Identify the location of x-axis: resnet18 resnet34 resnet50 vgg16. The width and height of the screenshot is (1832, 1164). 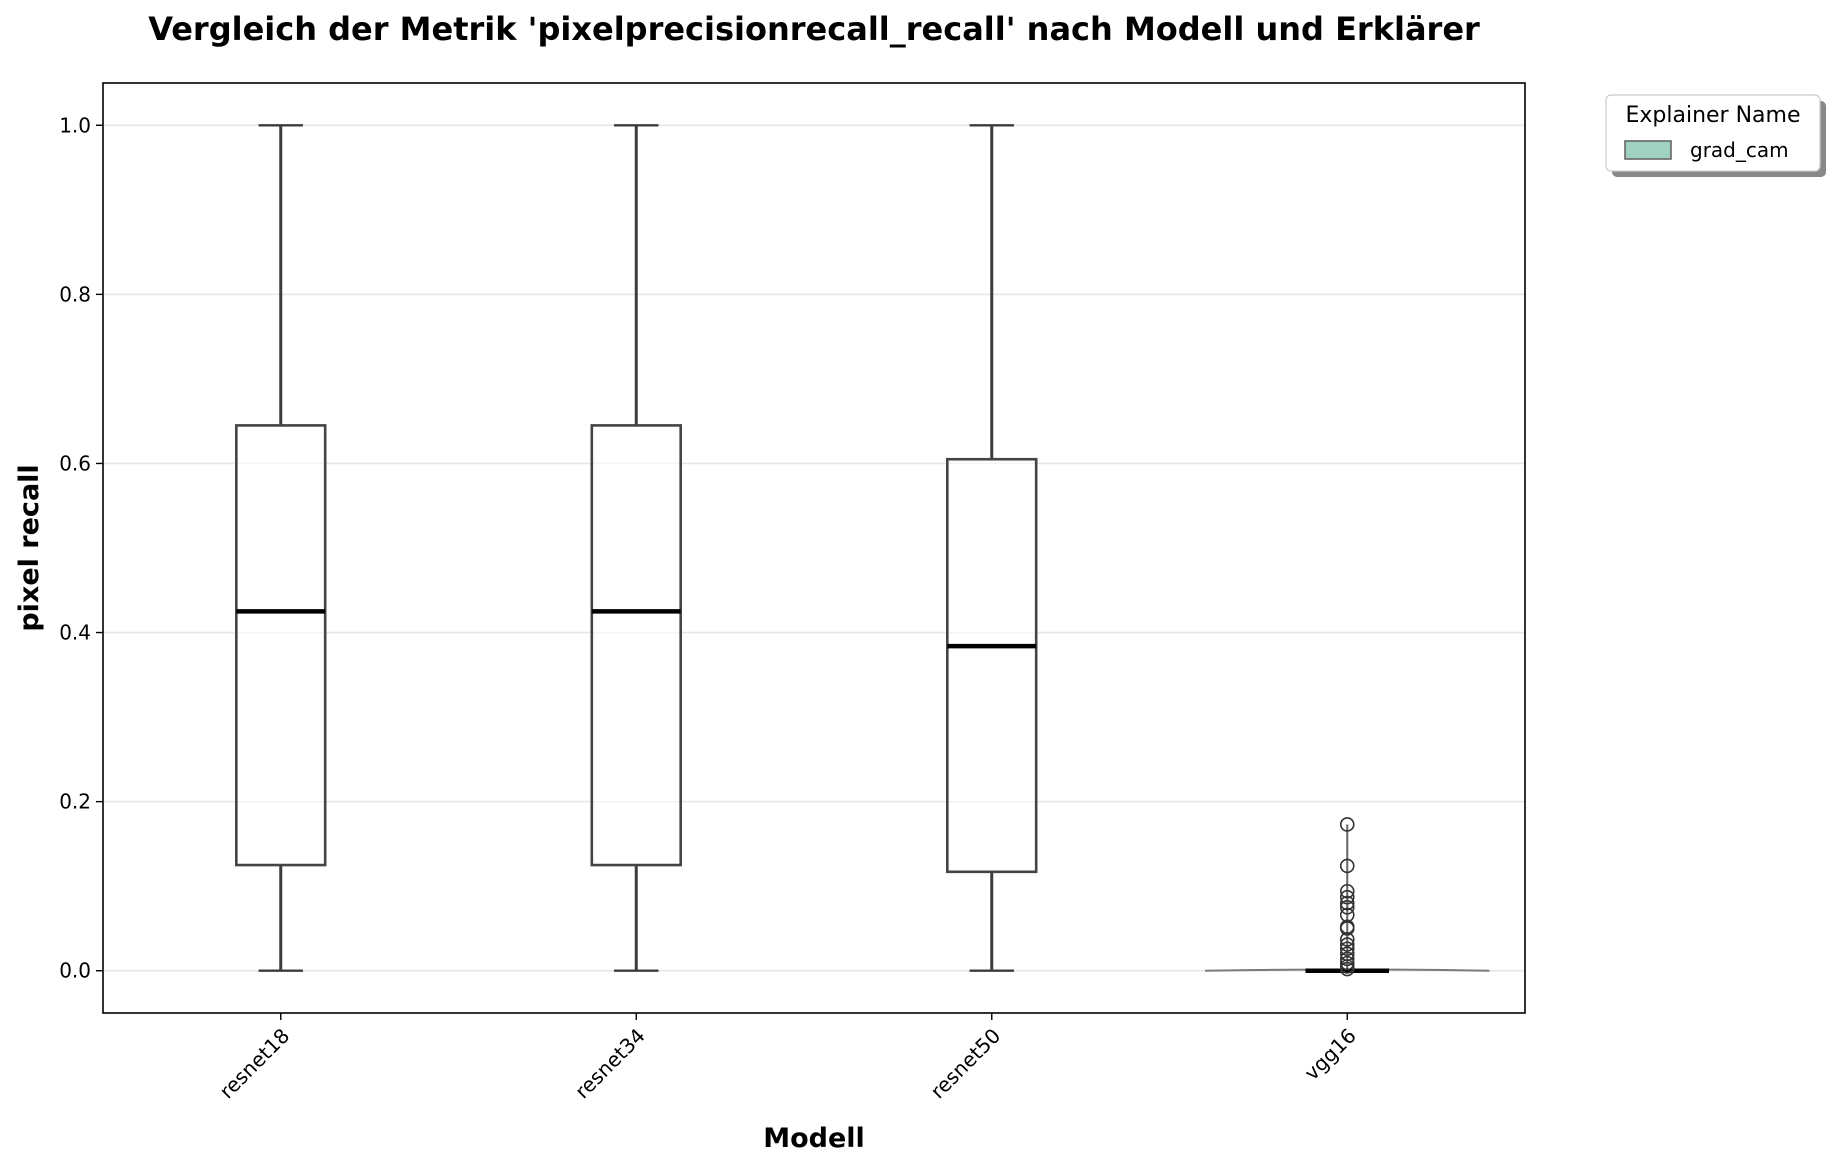
(788, 1058).